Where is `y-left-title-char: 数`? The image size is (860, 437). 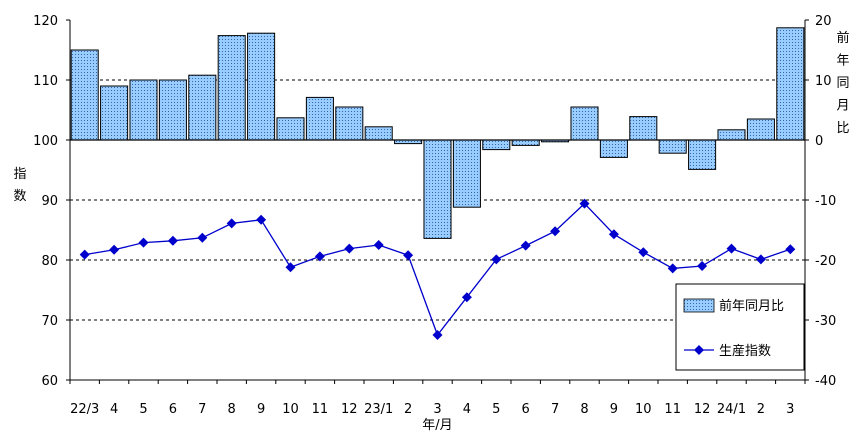
y-left-title-char: 数 is located at coordinates (19, 196).